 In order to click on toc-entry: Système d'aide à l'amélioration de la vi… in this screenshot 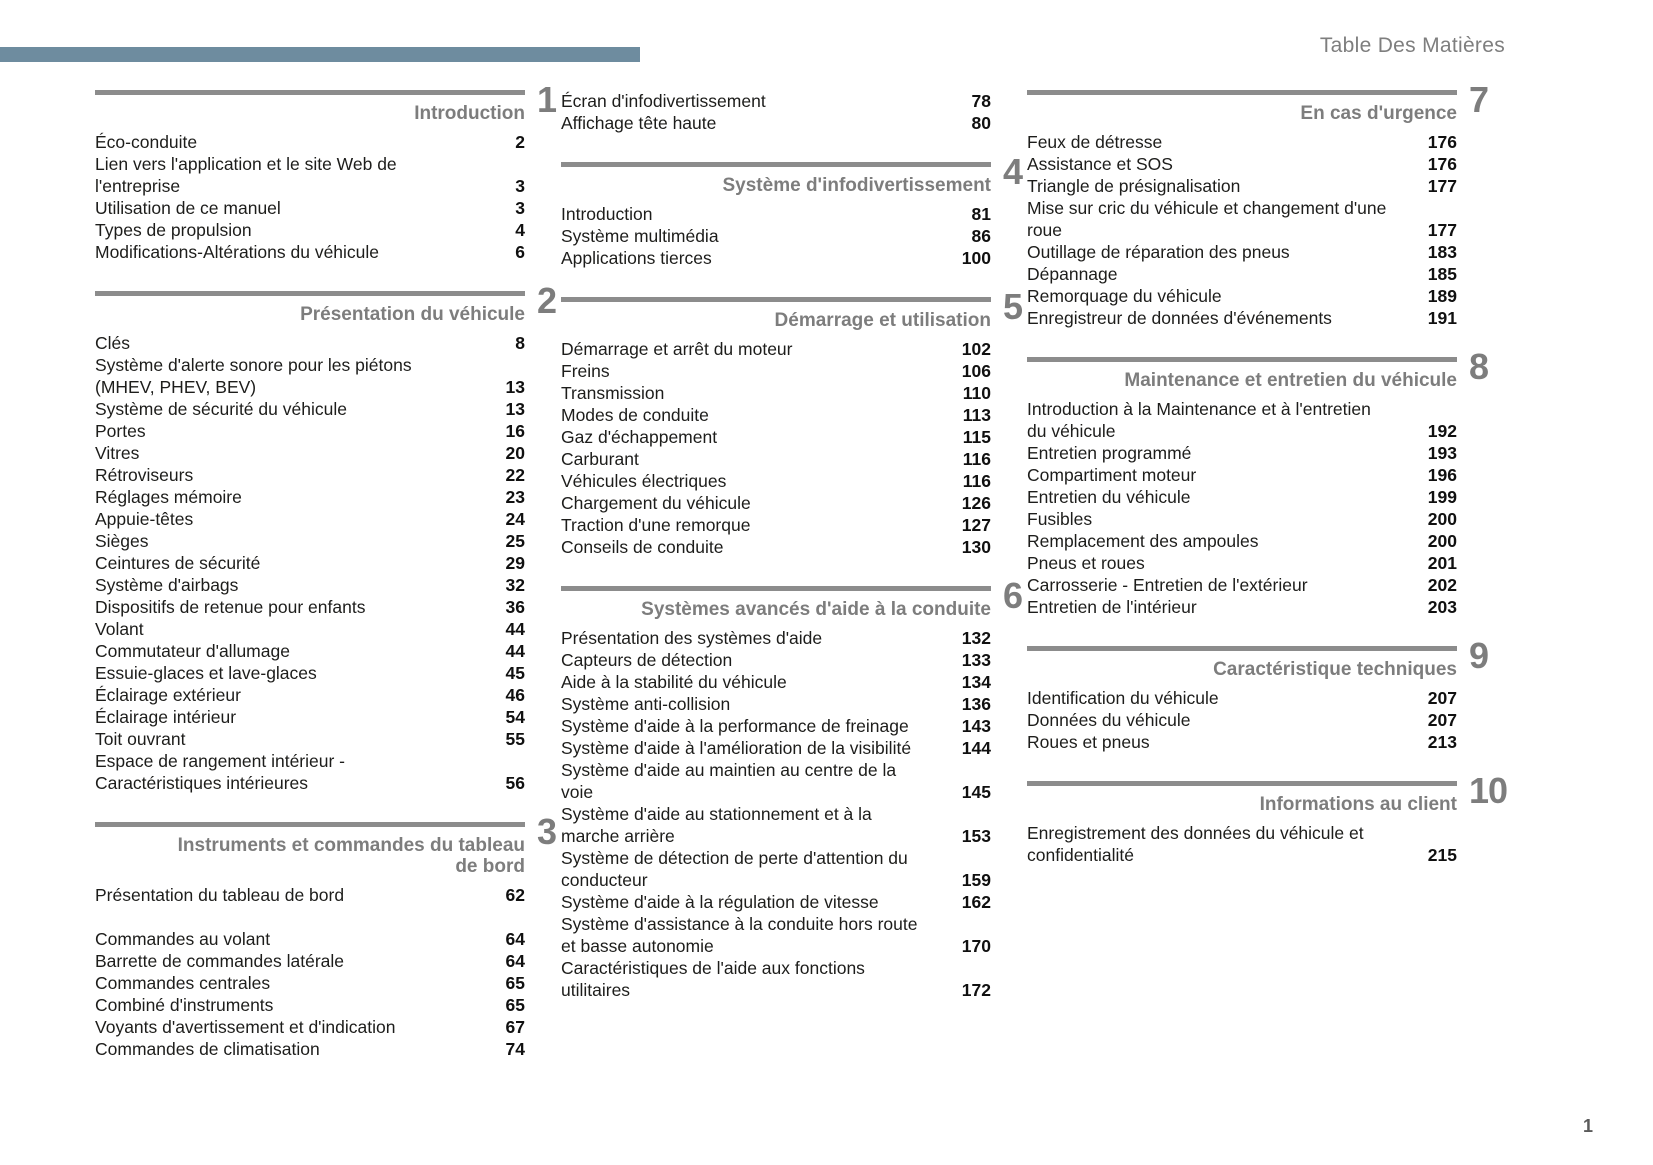, I will do `click(776, 748)`.